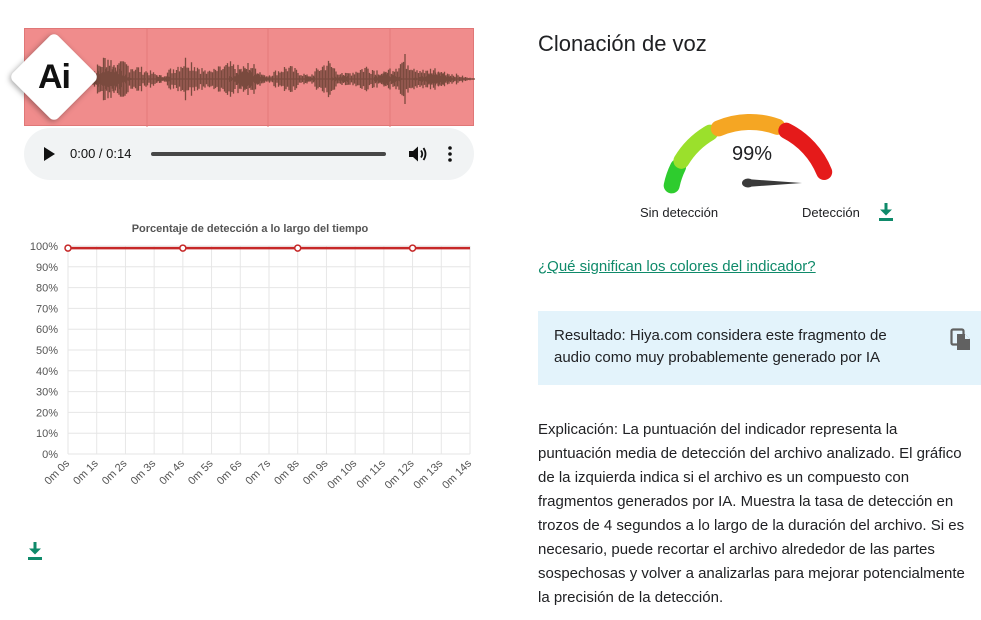 Image resolution: width=981 pixels, height=620 pixels. Describe the element at coordinates (372, 474) in the screenshot. I see `x-tick-label: 0m 11s` at that location.